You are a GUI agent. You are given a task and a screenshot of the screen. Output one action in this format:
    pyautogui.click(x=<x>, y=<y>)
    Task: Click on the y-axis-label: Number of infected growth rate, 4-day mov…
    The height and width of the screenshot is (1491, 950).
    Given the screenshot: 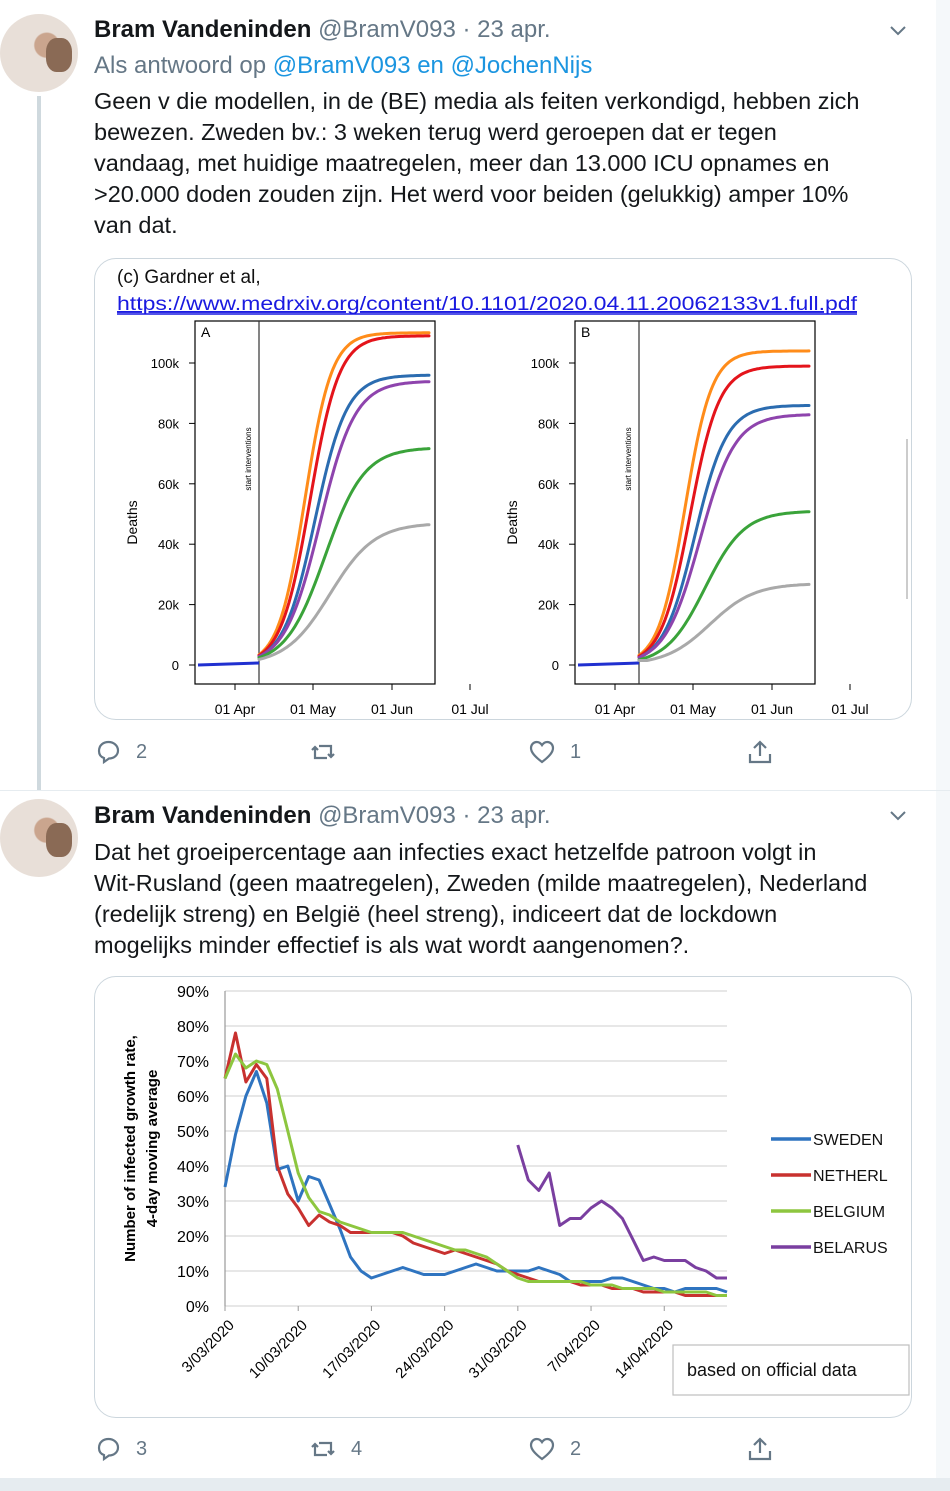 What is the action you would take?
    pyautogui.click(x=141, y=1148)
    